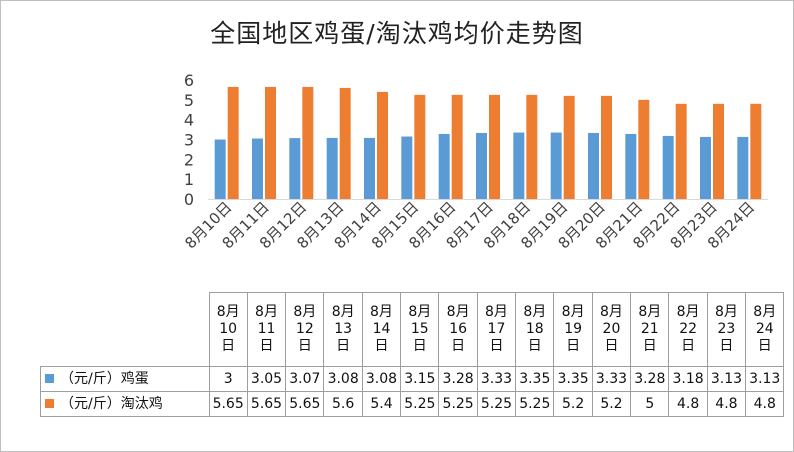 This screenshot has width=794, height=452. I want to click on table-date-header: 8月 10 日, so click(228, 329).